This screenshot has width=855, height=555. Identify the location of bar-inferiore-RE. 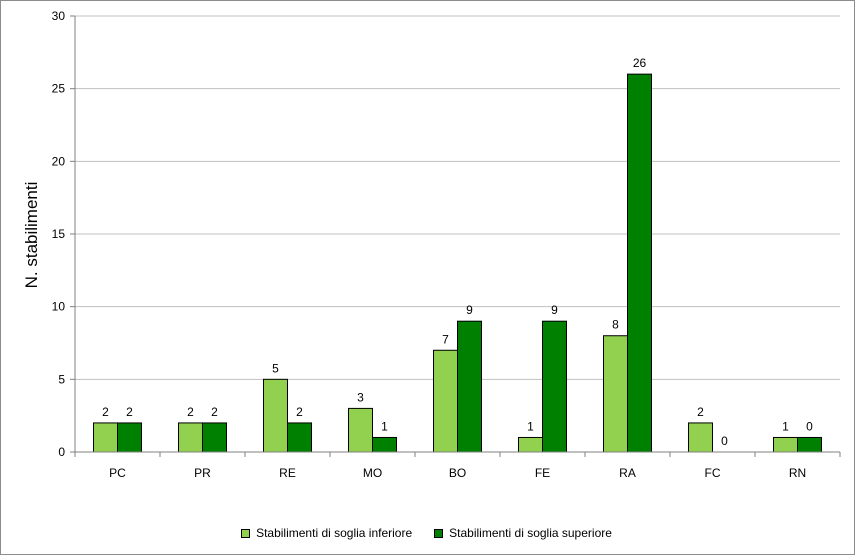
(275, 415).